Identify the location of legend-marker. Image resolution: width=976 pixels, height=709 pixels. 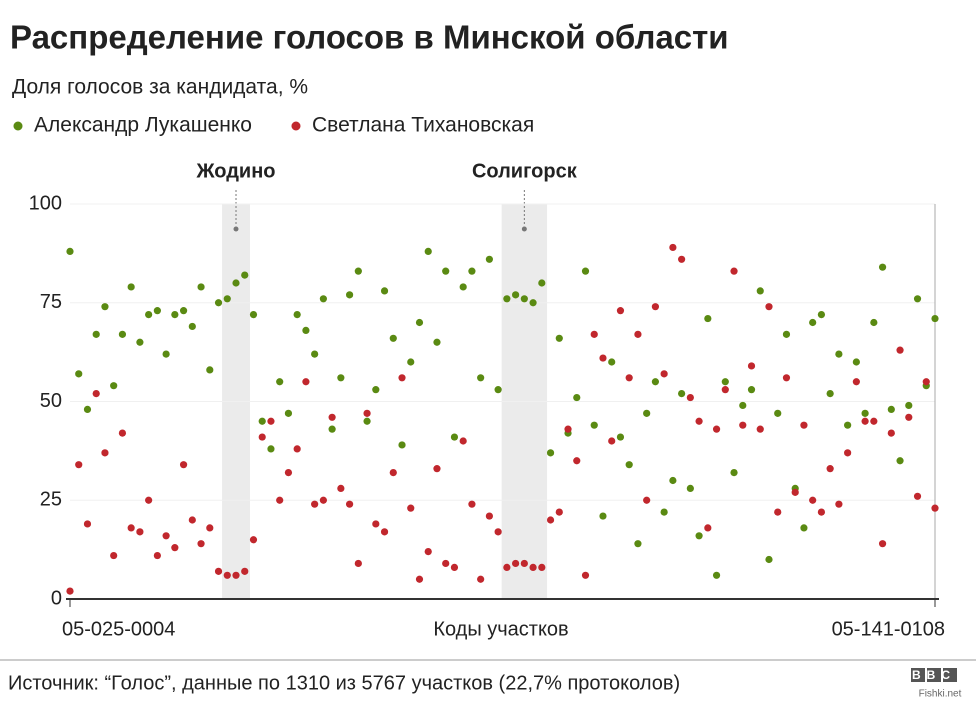
(18, 126).